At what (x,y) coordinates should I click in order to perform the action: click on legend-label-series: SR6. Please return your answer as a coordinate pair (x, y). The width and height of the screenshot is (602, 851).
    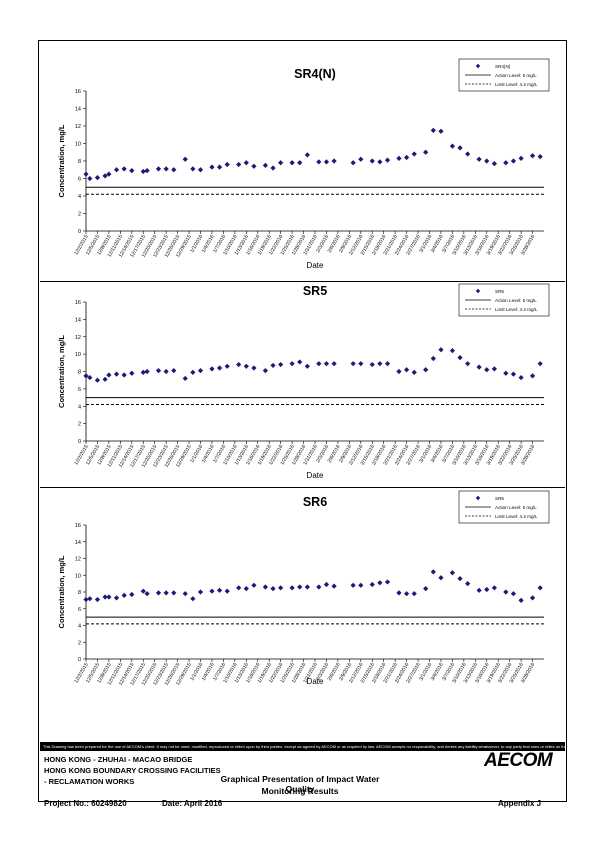
    Looking at the image, I should click on (499, 498).